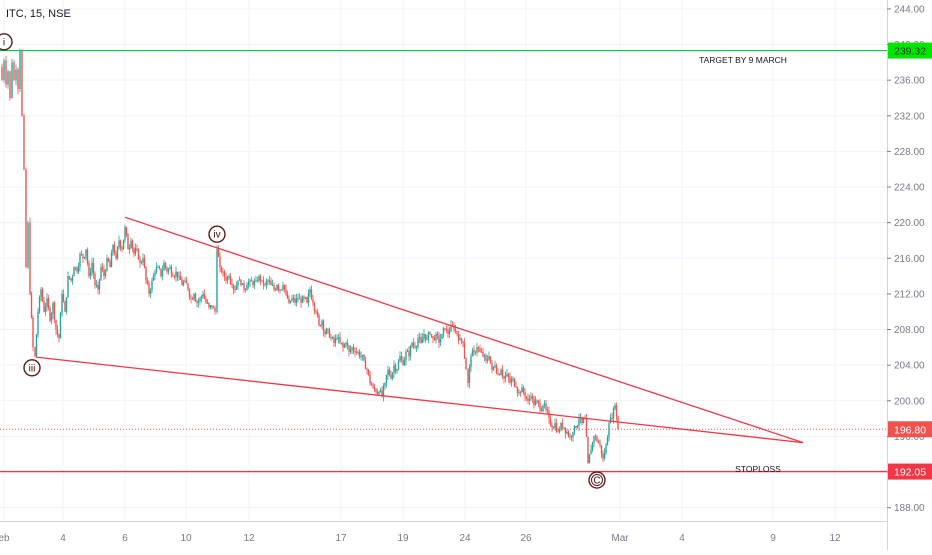 The image size is (932, 555). What do you see at coordinates (910, 50) in the screenshot?
I see `target-price-badge` at bounding box center [910, 50].